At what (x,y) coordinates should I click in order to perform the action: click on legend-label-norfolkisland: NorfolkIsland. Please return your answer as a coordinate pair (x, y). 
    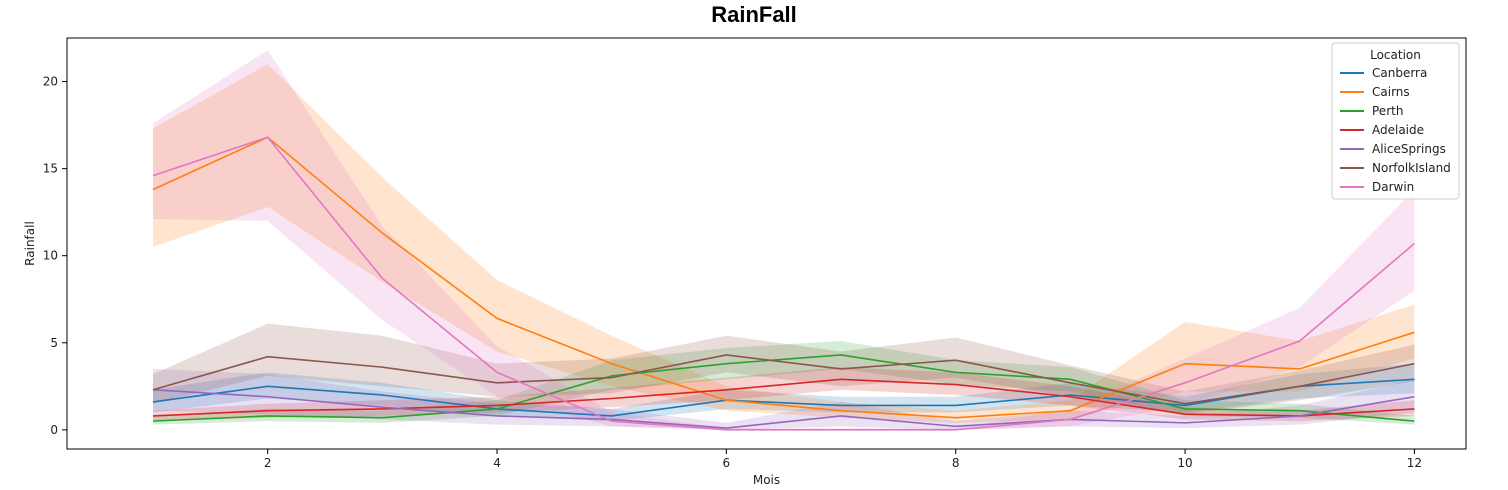
    Looking at the image, I should click on (1411, 168).